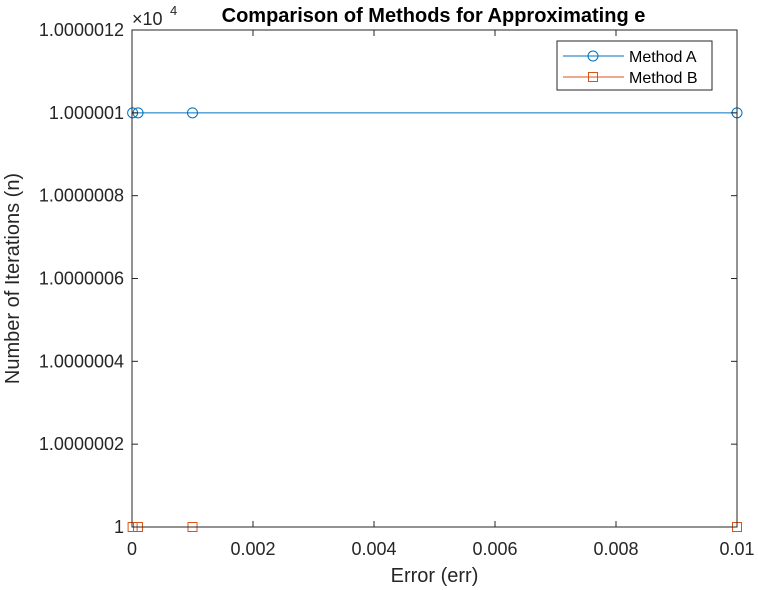 This screenshot has height=590, width=758. Describe the element at coordinates (81, 444) in the screenshot. I see `y-tick-label: 1.0000002` at that location.